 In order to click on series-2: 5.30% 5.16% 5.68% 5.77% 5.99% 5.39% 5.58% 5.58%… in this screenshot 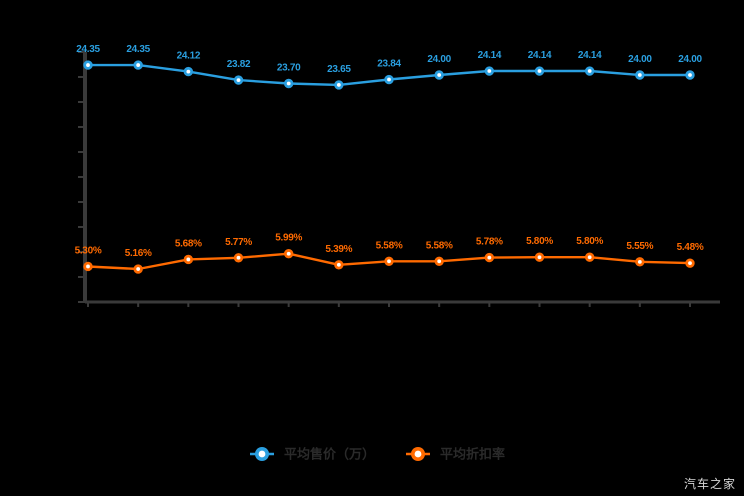, I will do `click(389, 253)`.